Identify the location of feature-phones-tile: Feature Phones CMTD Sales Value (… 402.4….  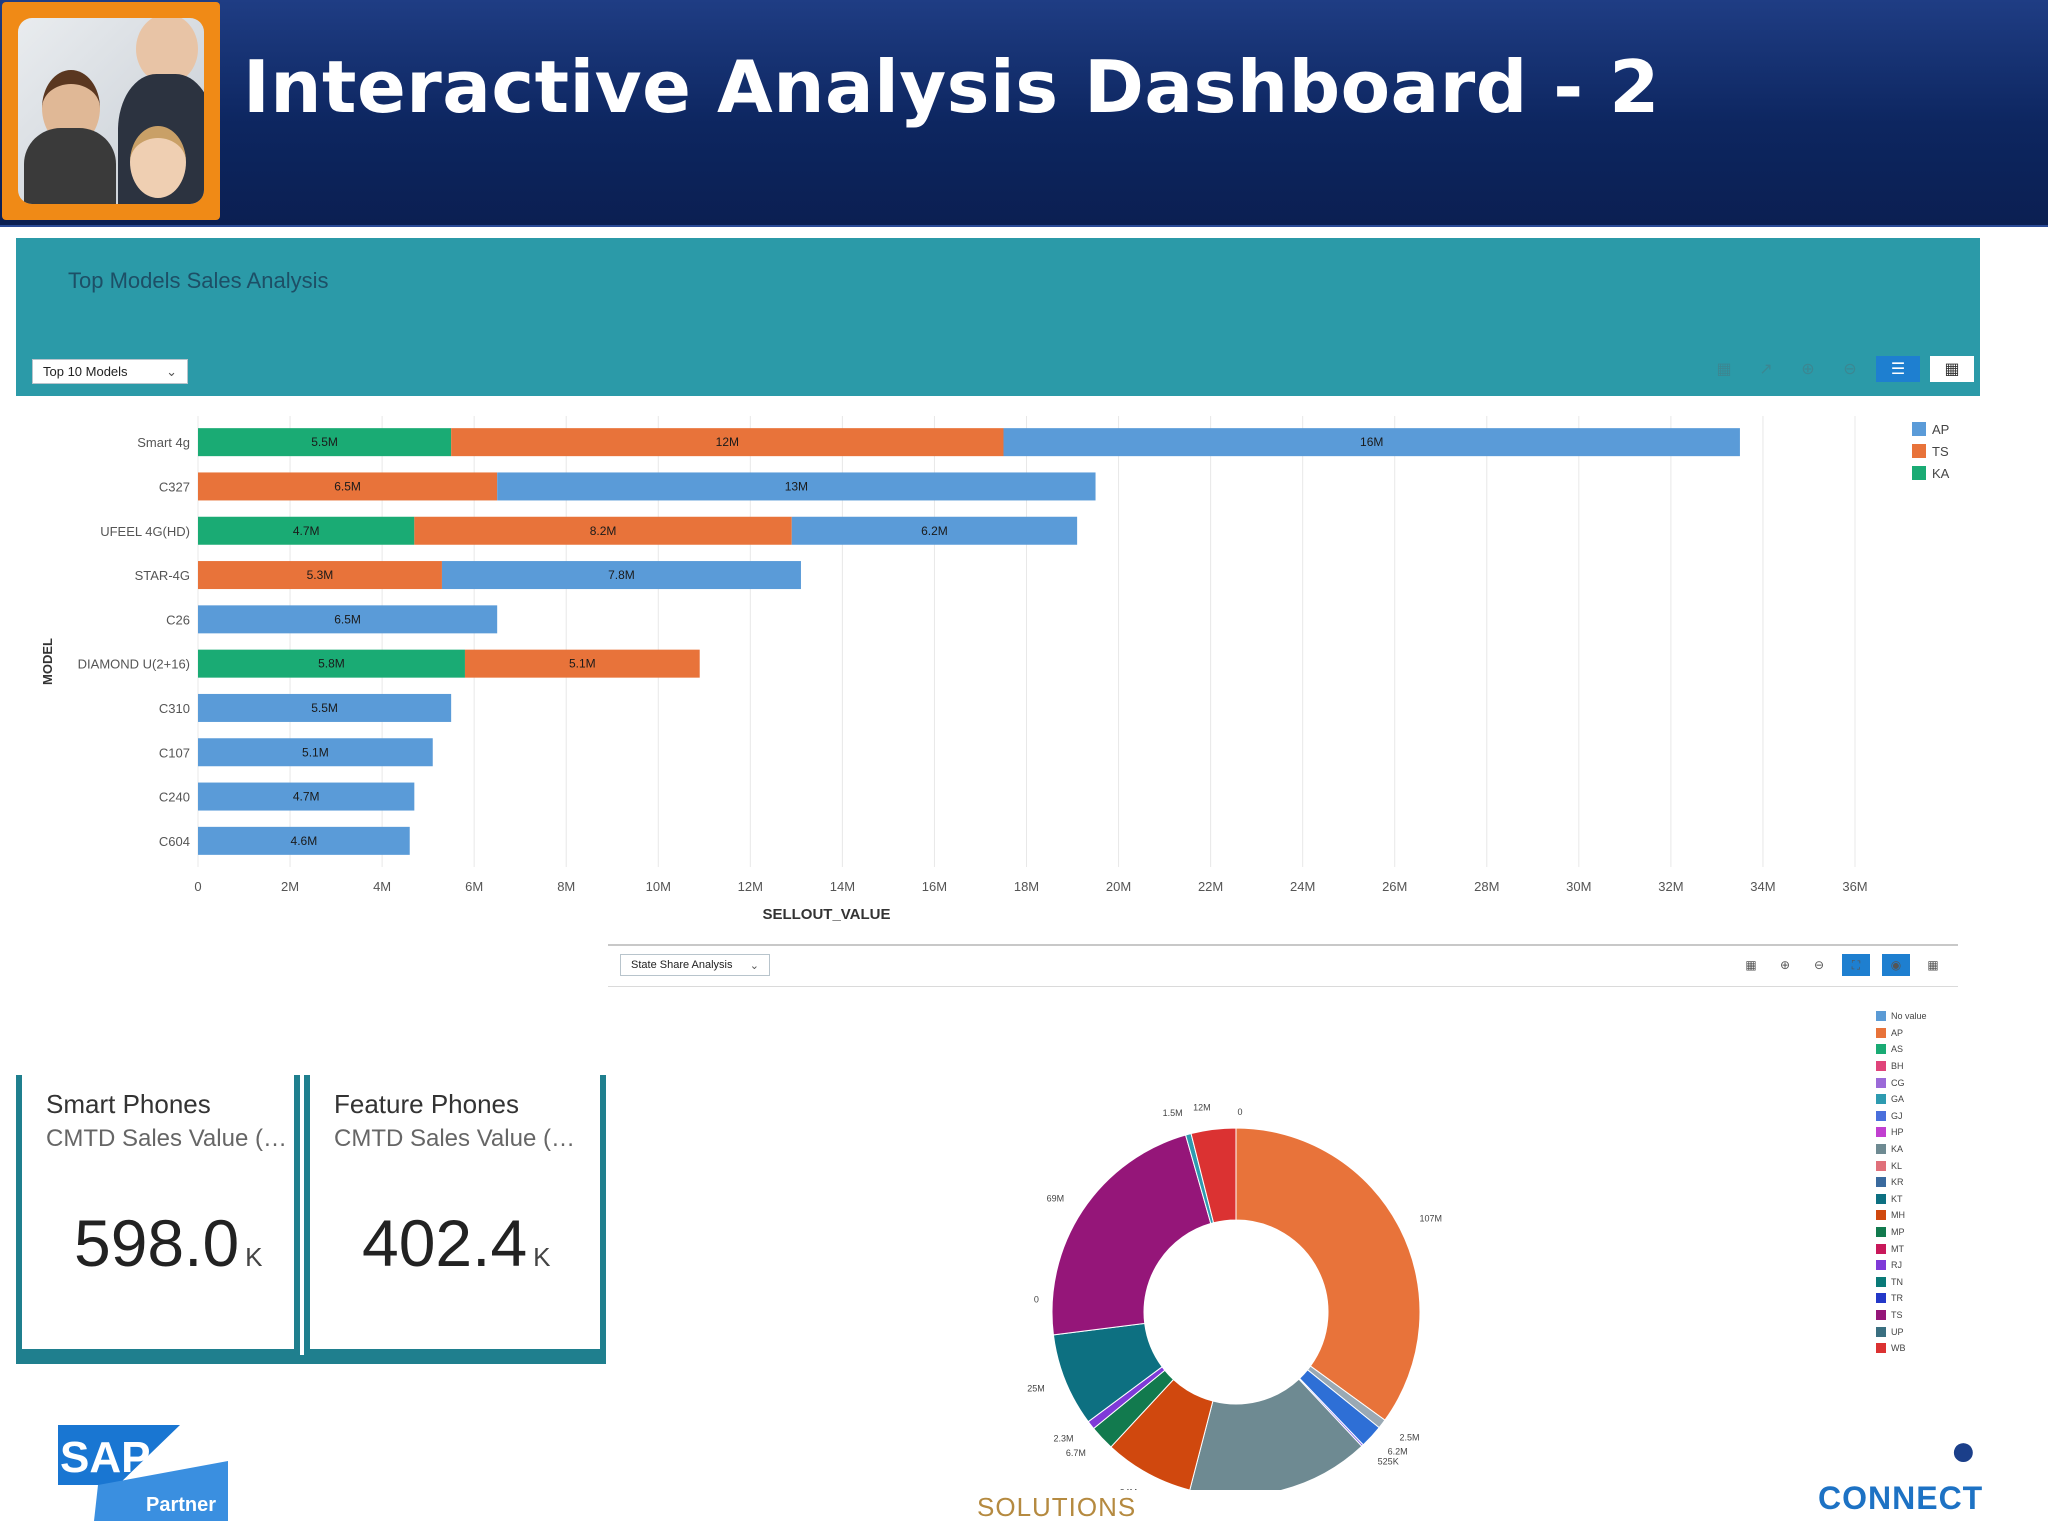
(455, 1215).